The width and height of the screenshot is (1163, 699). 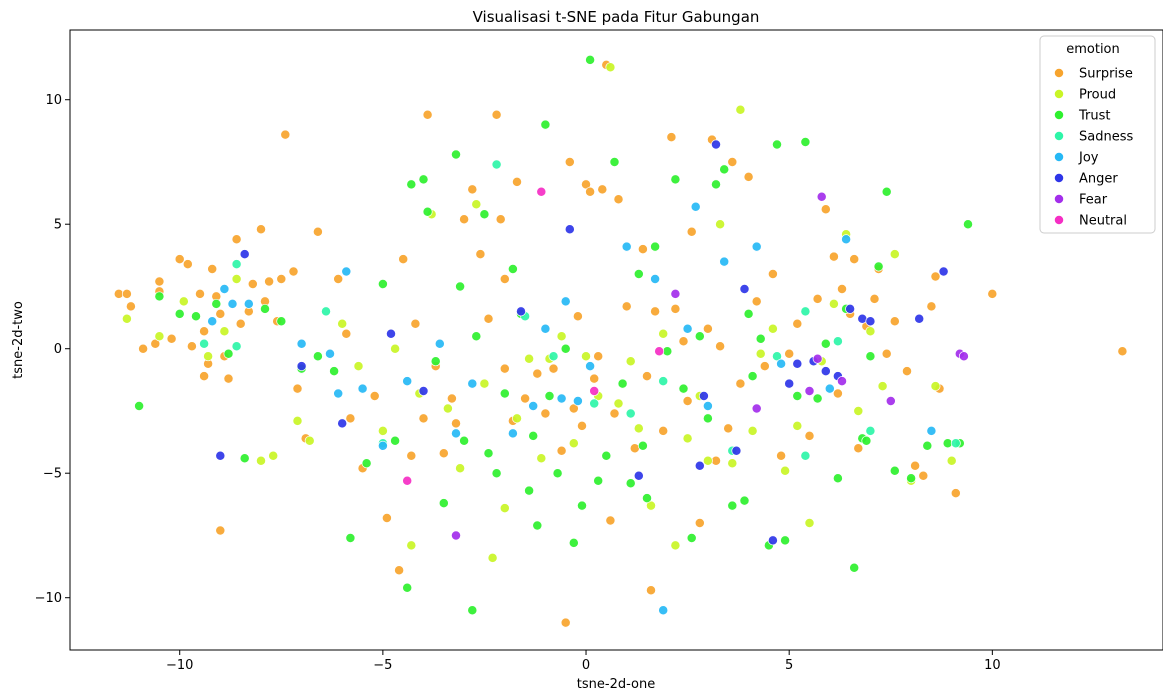 I want to click on legend-title: emotion, so click(x=1093, y=49).